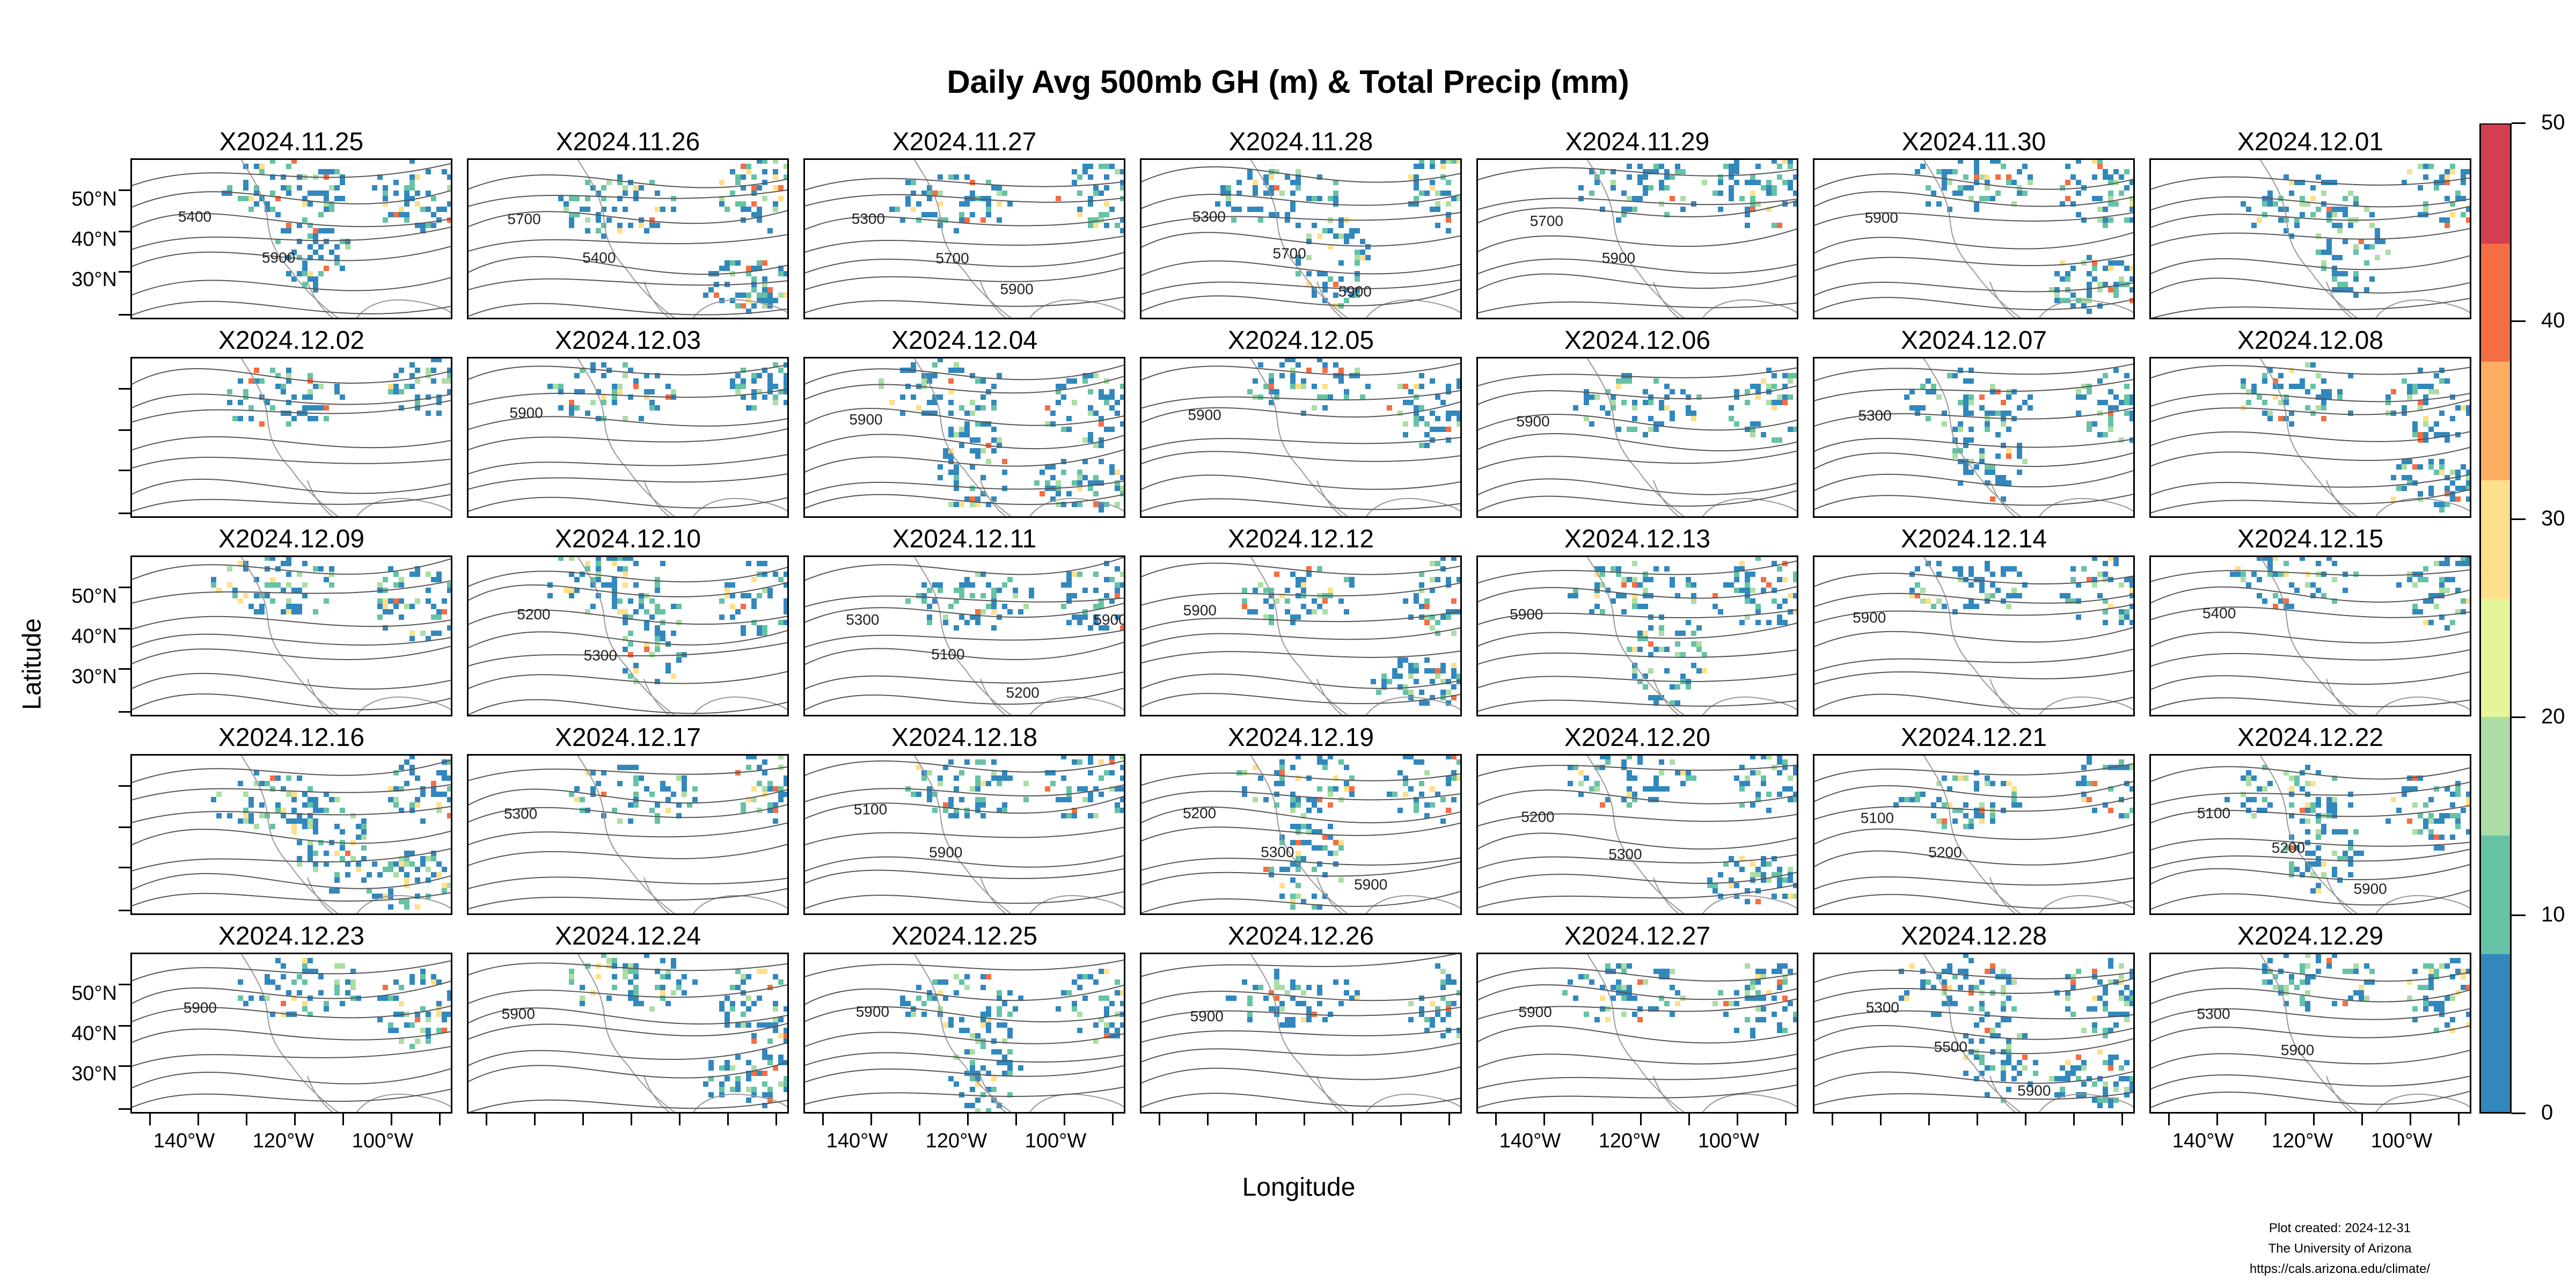 This screenshot has width=2576, height=1288. What do you see at coordinates (1299, 1187) in the screenshot?
I see `x-axis-title: Longitude` at bounding box center [1299, 1187].